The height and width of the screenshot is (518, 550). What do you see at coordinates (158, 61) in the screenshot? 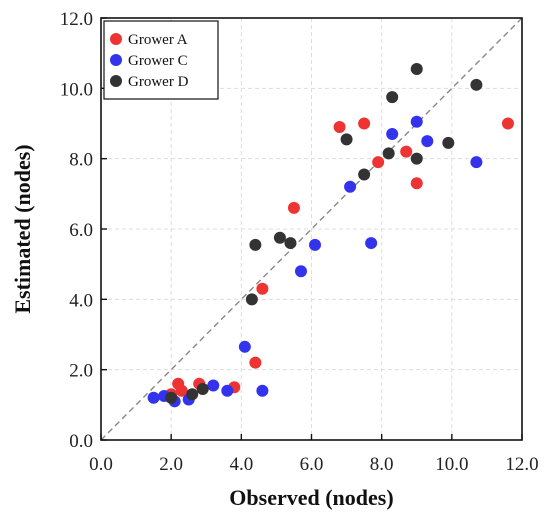
I see `legend-label-grower-c: Grower C` at bounding box center [158, 61].